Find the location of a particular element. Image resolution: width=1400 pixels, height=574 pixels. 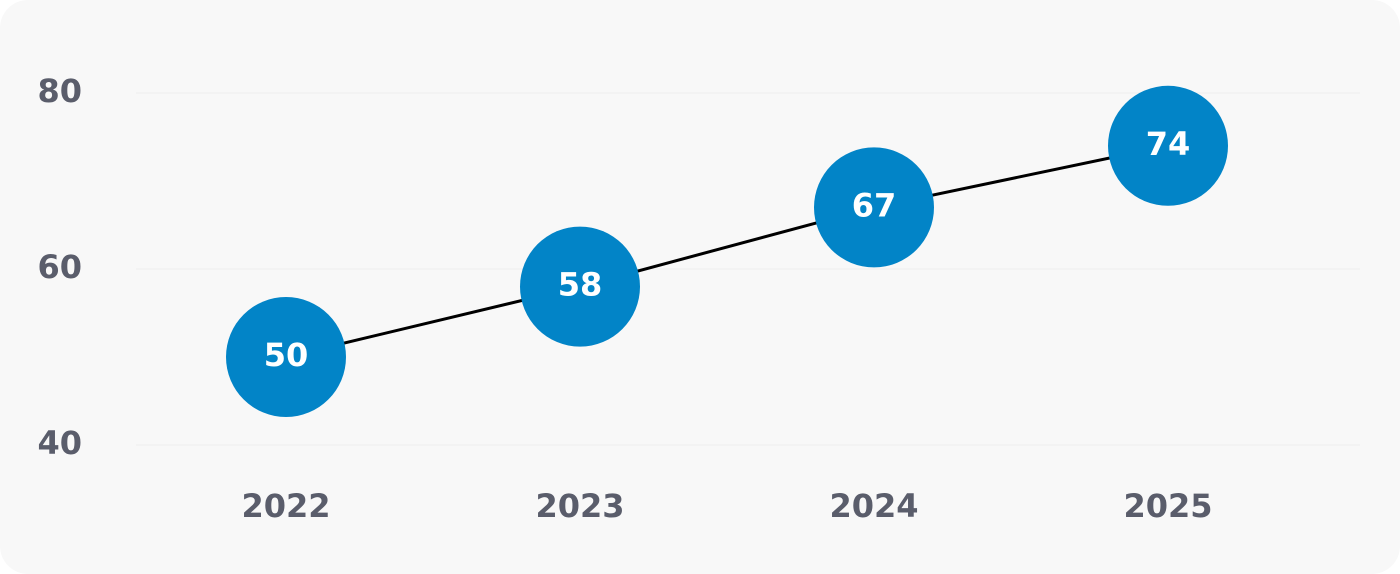

data-label: 67 is located at coordinates (874, 205).